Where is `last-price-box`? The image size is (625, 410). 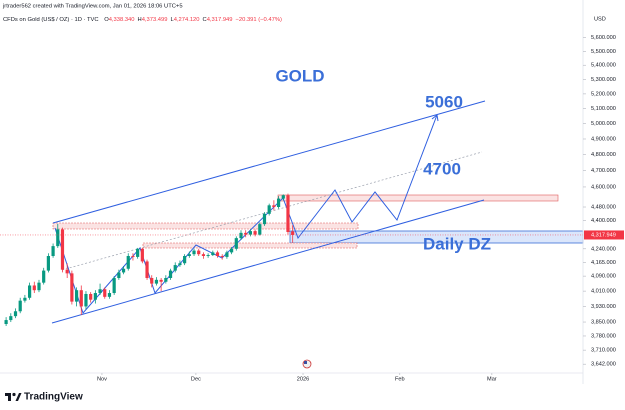
last-price-box is located at coordinates (604, 235).